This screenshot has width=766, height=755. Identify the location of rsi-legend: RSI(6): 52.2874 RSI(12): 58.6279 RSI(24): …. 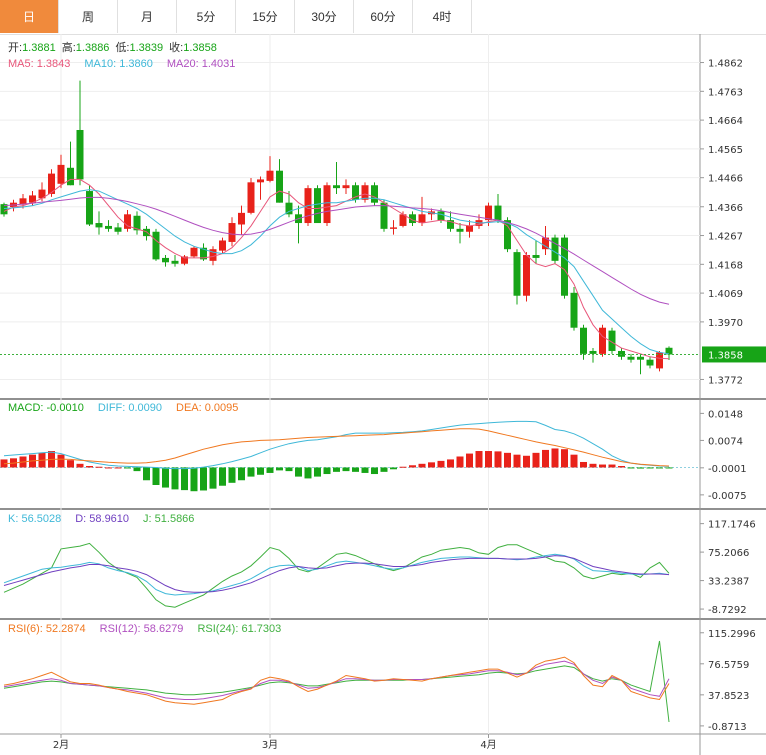
(144, 629).